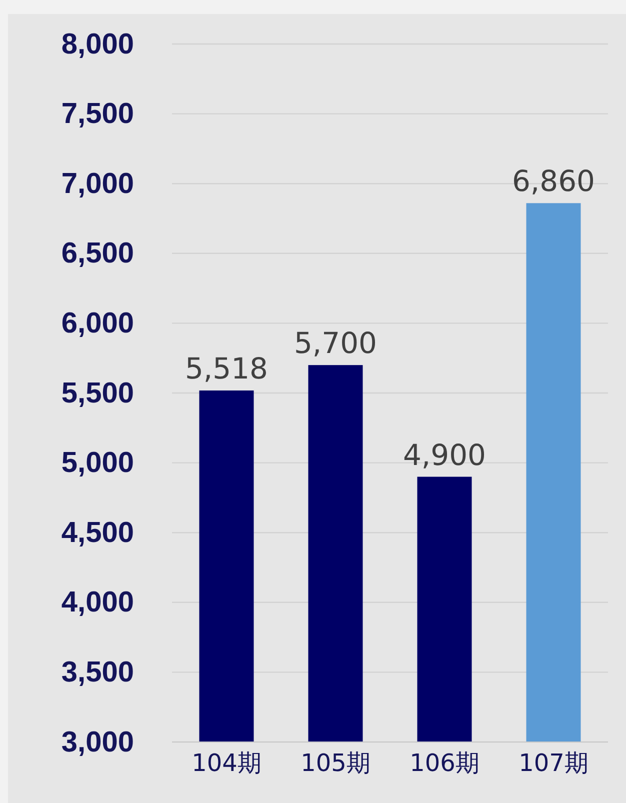 The height and width of the screenshot is (803, 626). What do you see at coordinates (444, 455) in the screenshot?
I see `data-label: 4,900` at bounding box center [444, 455].